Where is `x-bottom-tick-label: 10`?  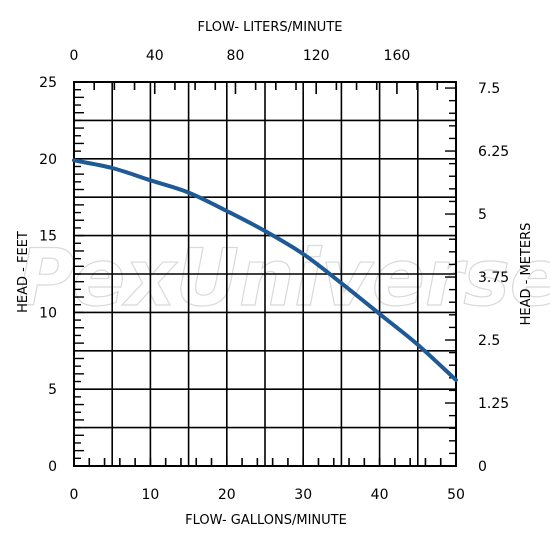 x-bottom-tick-label: 10 is located at coordinates (150, 495).